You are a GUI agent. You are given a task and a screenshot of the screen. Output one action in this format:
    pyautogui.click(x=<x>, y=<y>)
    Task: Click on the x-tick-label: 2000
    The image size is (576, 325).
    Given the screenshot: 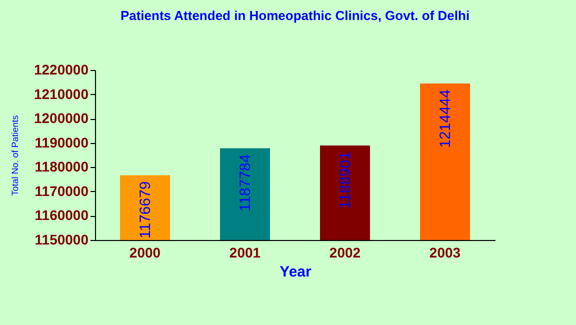 What is the action you would take?
    pyautogui.click(x=145, y=252)
    